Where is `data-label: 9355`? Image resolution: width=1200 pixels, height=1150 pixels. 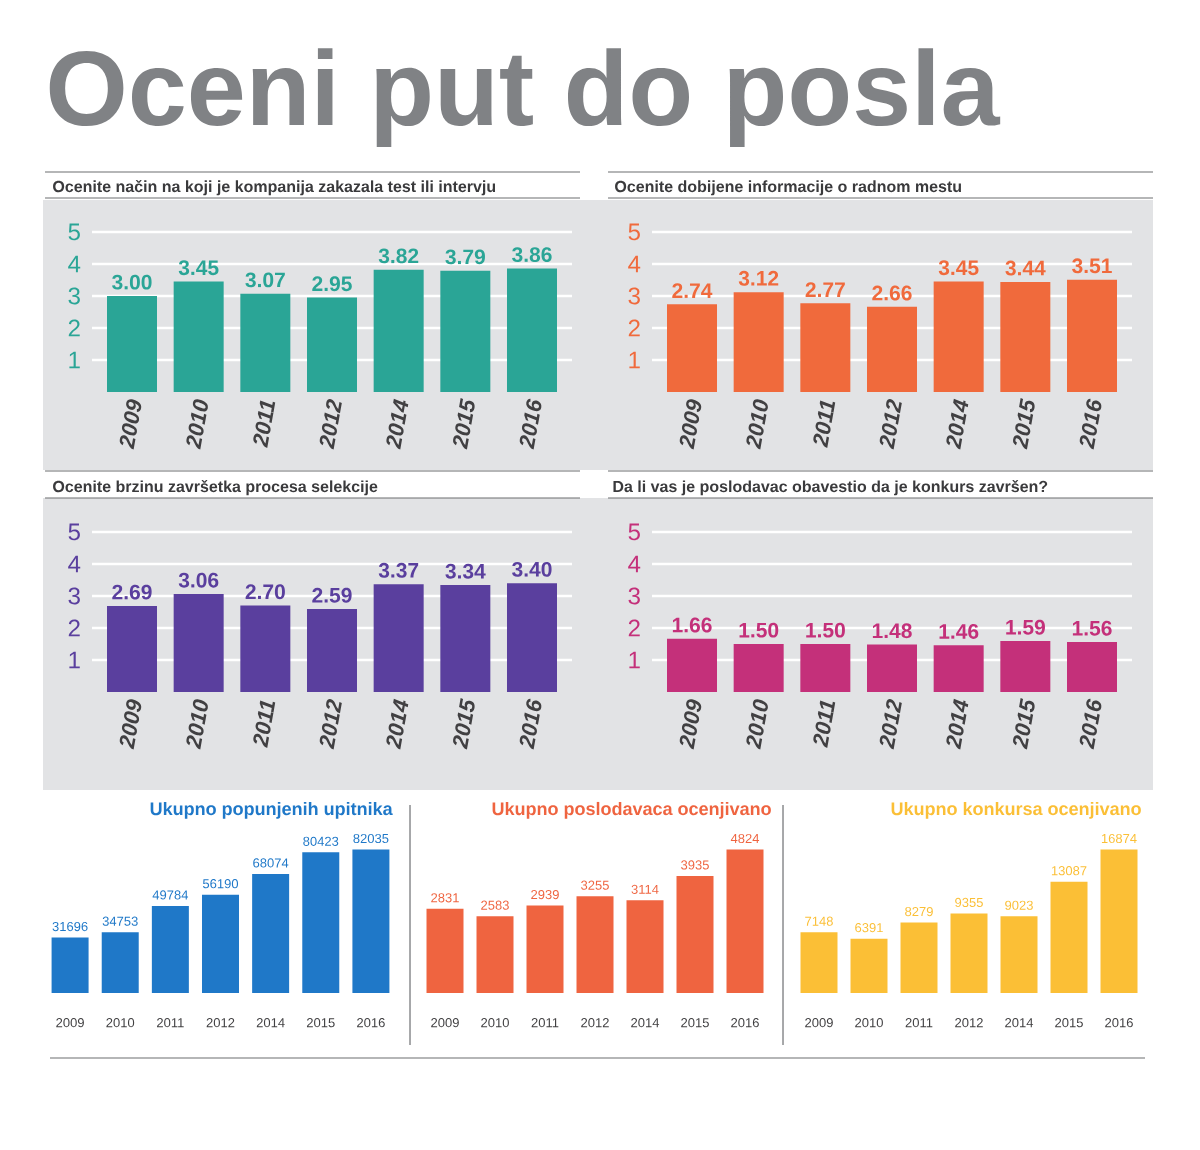 data-label: 9355 is located at coordinates (969, 902).